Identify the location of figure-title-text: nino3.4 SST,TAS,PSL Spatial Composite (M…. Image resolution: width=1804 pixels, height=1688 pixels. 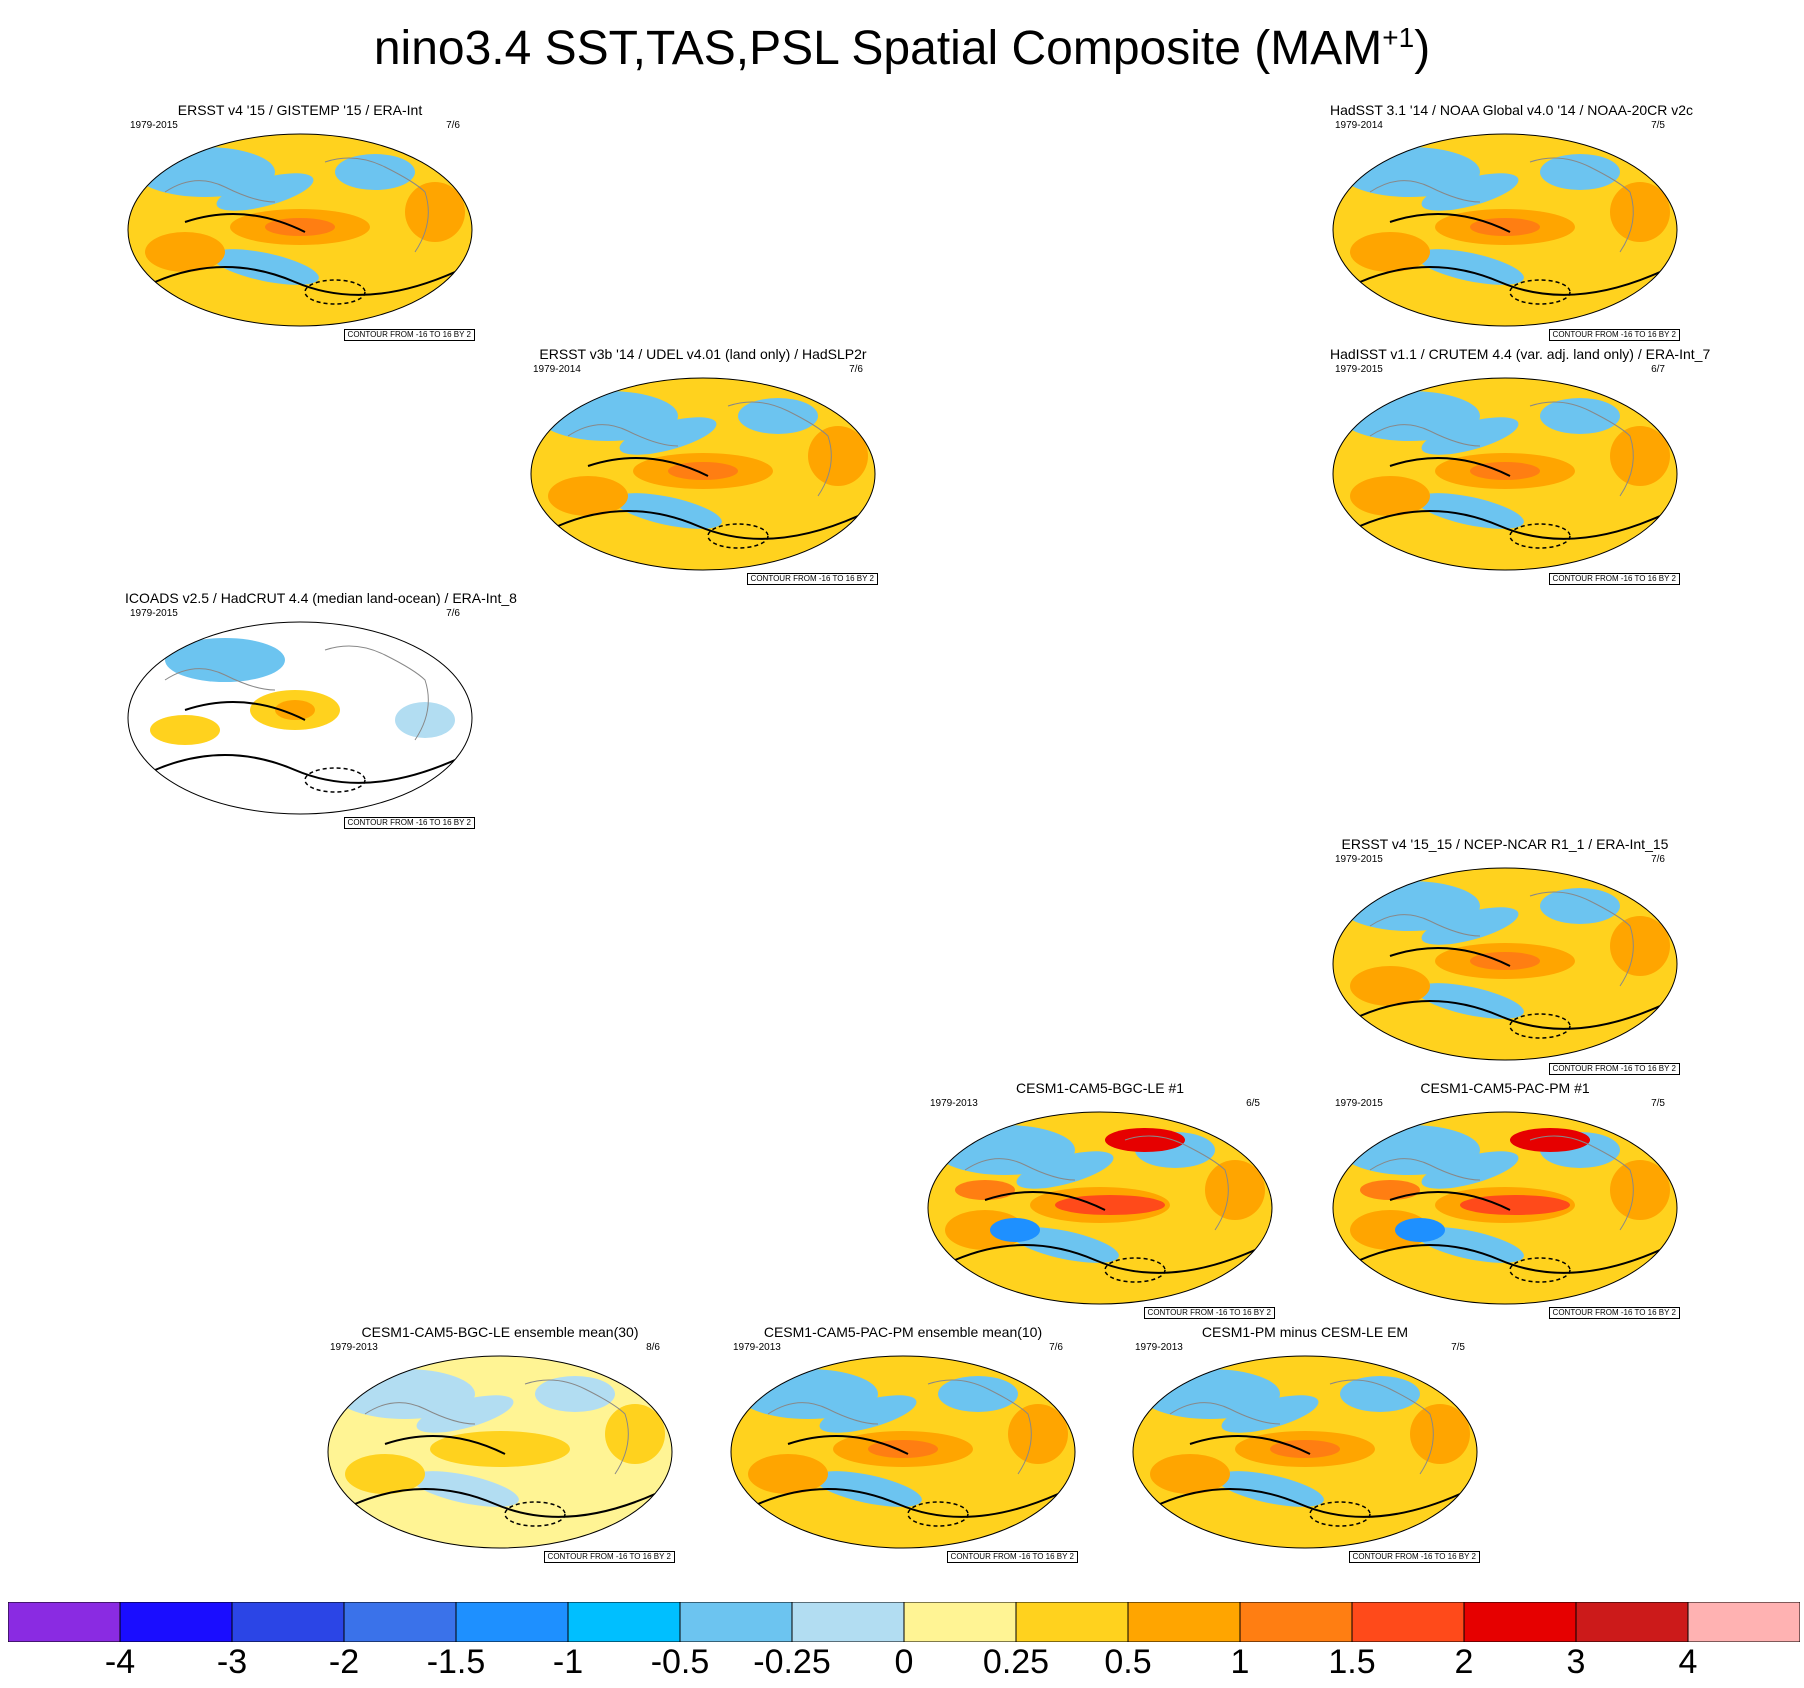
(878, 48).